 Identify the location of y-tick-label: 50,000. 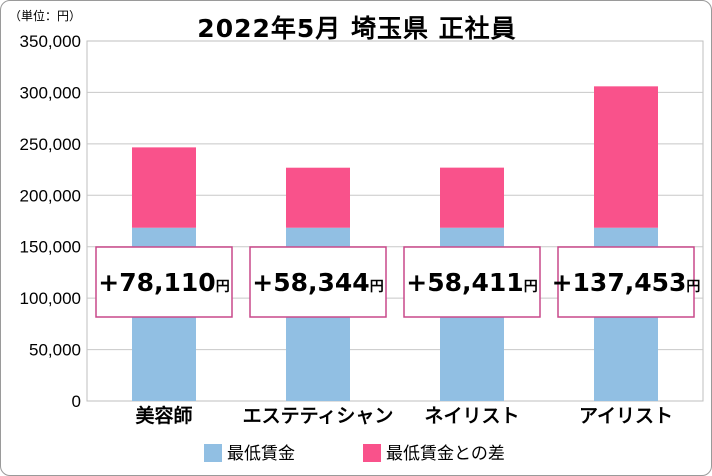
(55, 350).